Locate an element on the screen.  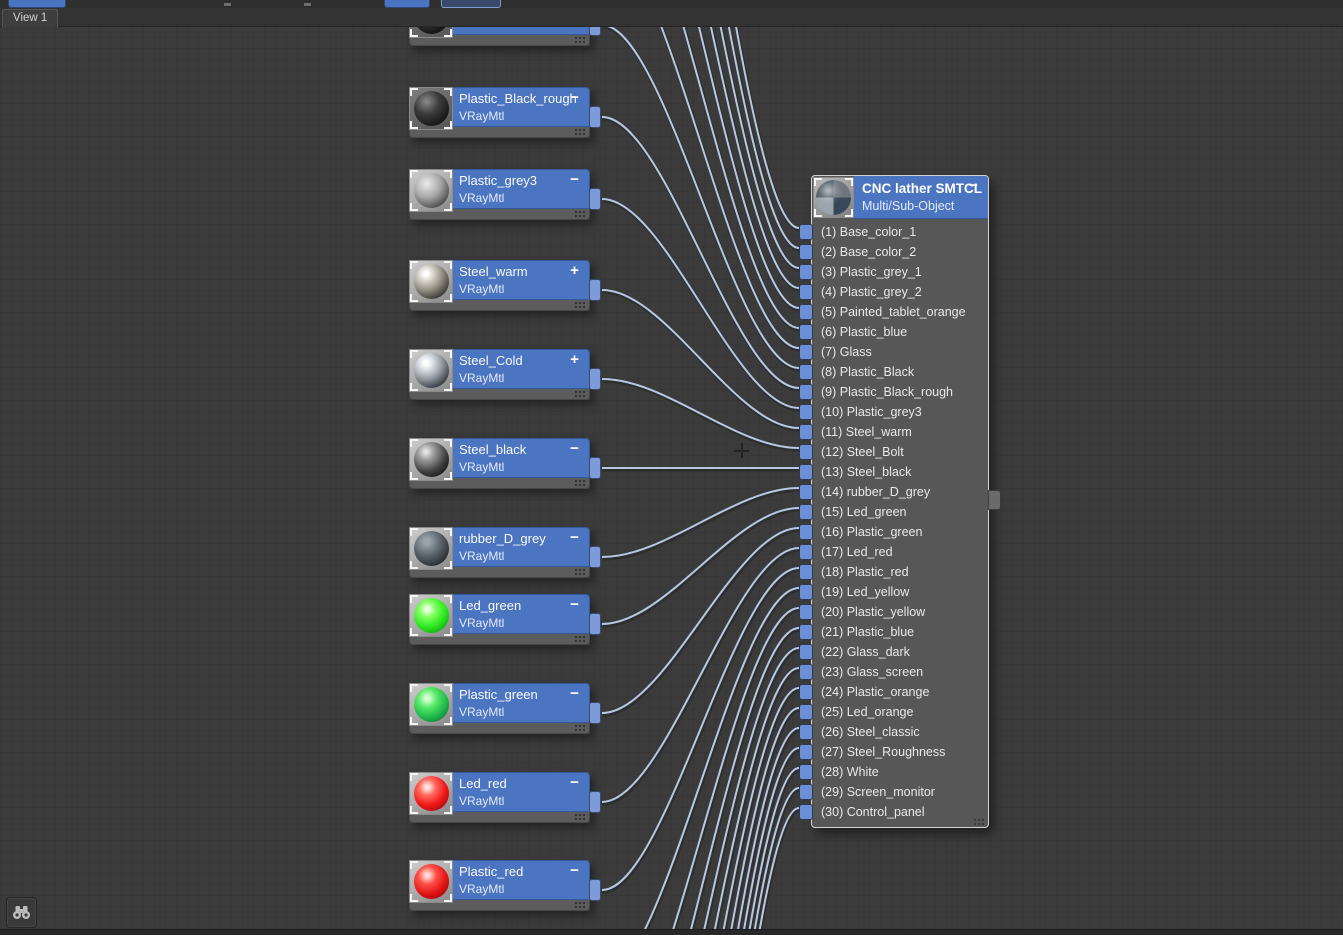
node-titlebar: Steel_black VRayMtl − is located at coordinates (521, 458).